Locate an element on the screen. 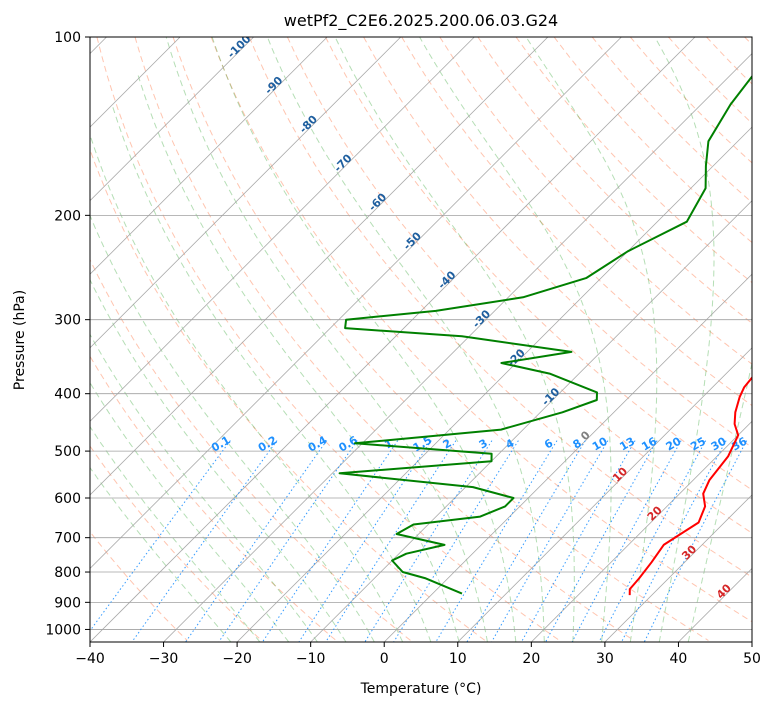 The height and width of the screenshot is (708, 775). y-tick-label: 100 is located at coordinates (67, 38).